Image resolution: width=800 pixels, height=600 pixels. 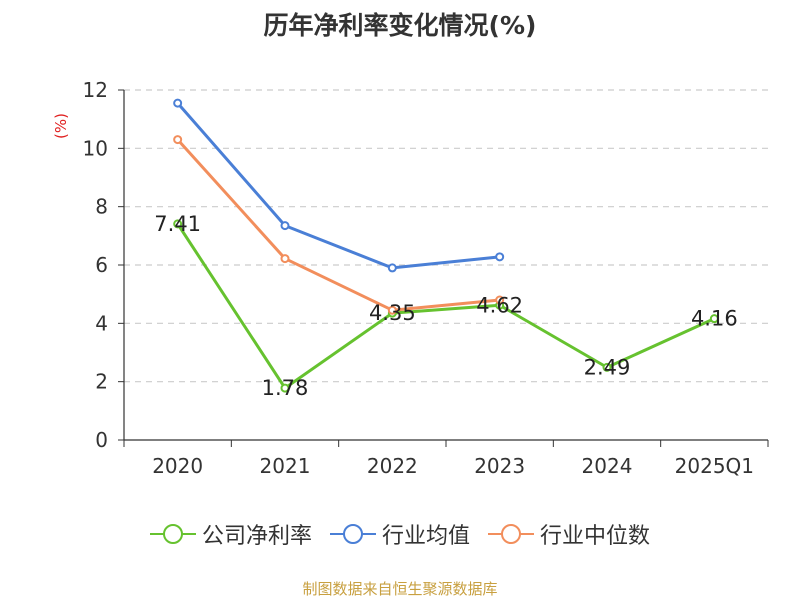 What do you see at coordinates (607, 466) in the screenshot?
I see `x-tick-label: 2024` at bounding box center [607, 466].